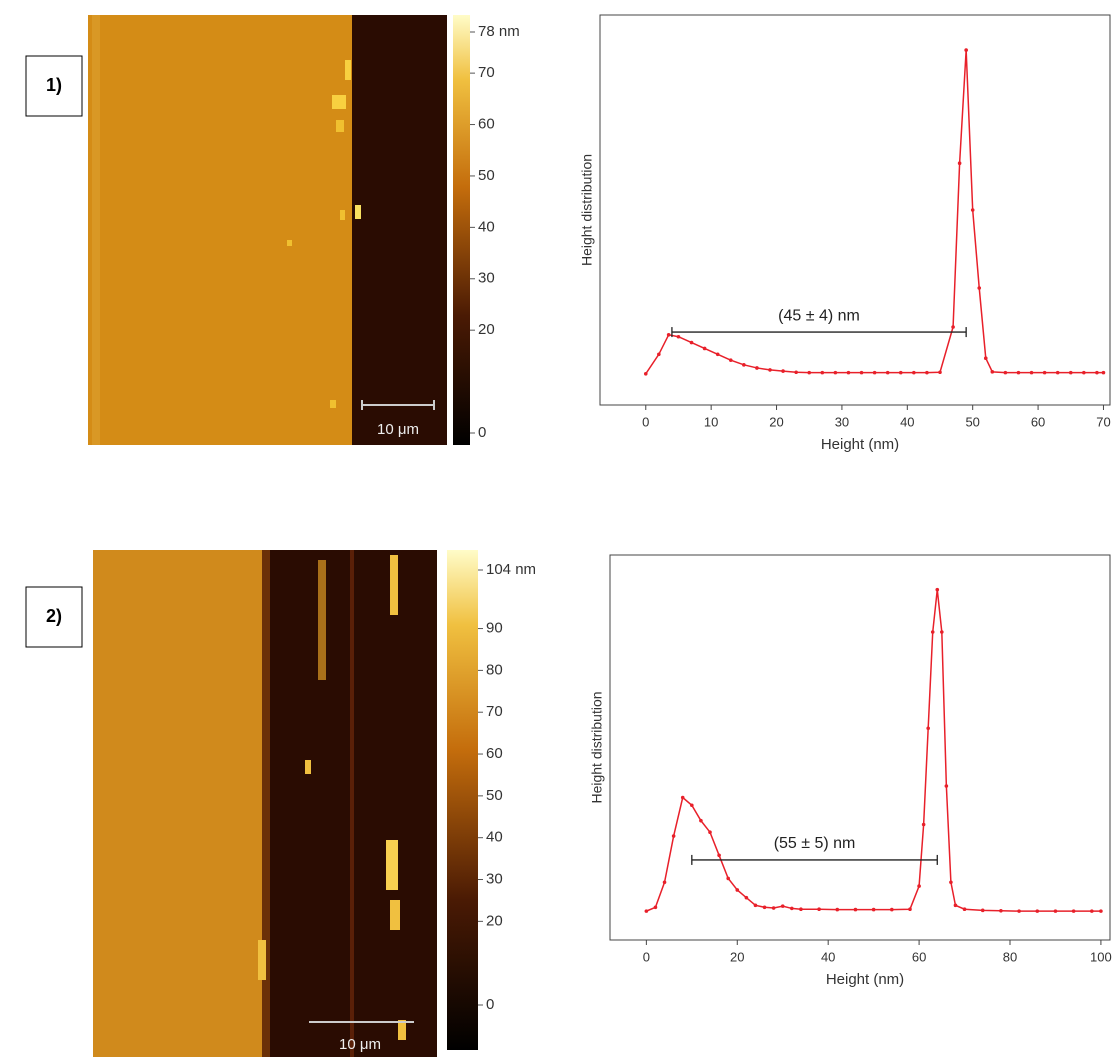 This screenshot has height=1062, width=1113. Describe the element at coordinates (815, 843) in the screenshot. I see `annotation: (55 ± 5) nm` at that location.